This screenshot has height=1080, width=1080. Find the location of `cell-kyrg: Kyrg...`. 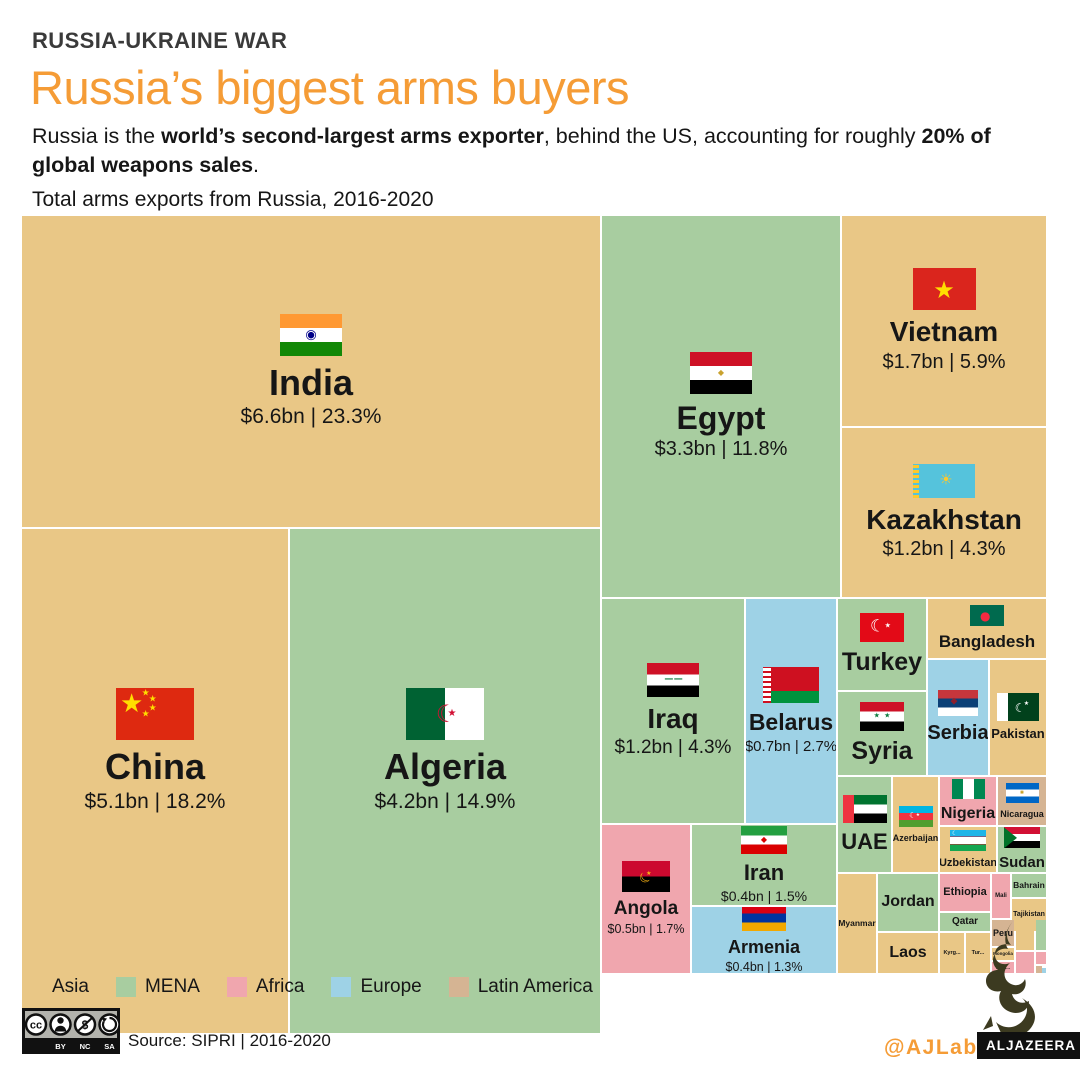

cell-kyrg: Kyrg... is located at coordinates (952, 953).